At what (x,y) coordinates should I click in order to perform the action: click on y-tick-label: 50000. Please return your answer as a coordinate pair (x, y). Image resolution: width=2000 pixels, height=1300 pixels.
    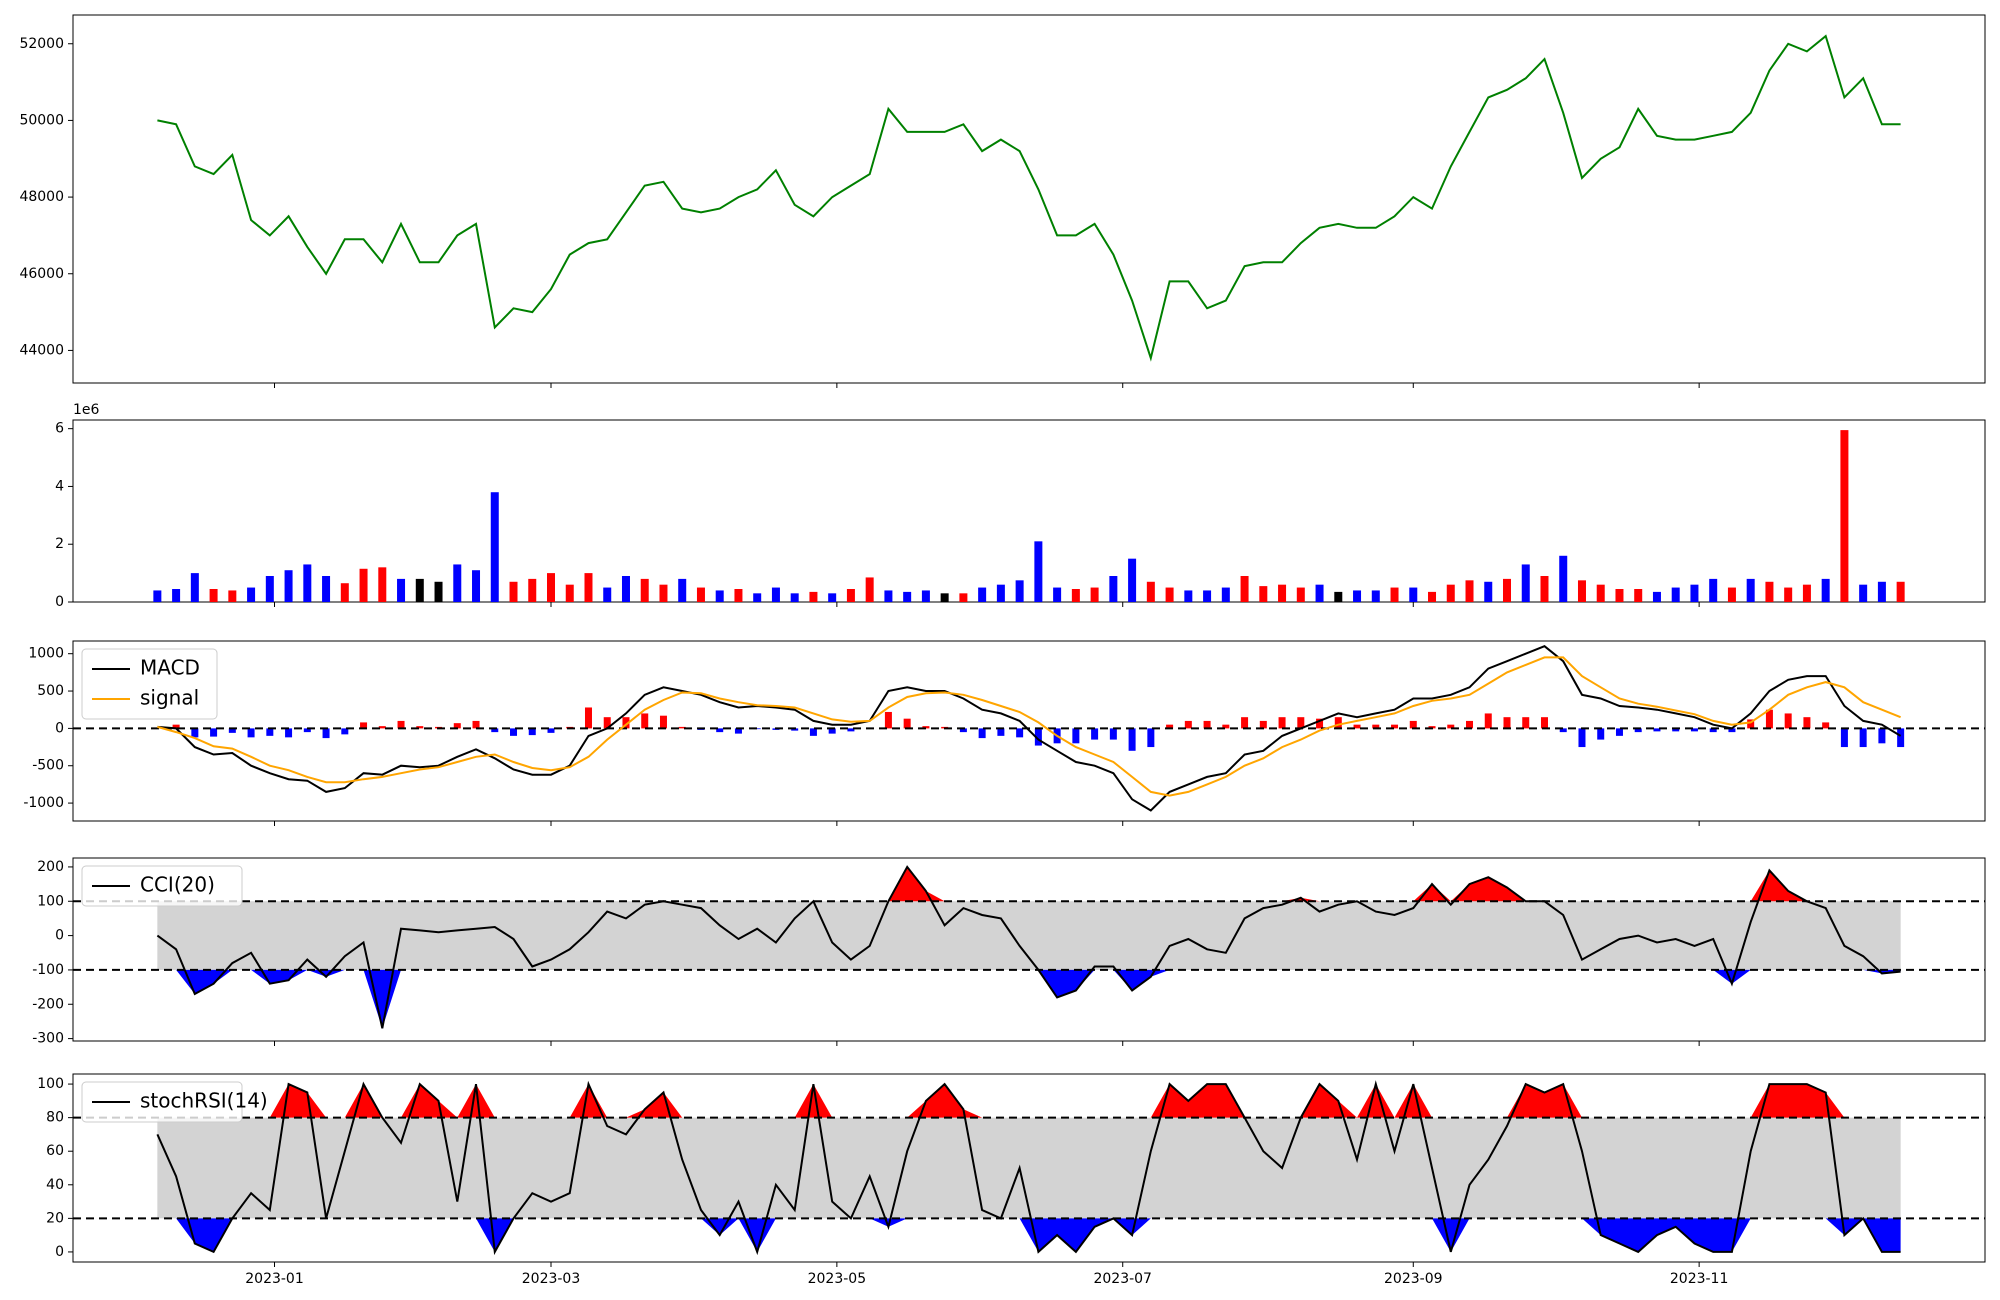
    Looking at the image, I should click on (41, 120).